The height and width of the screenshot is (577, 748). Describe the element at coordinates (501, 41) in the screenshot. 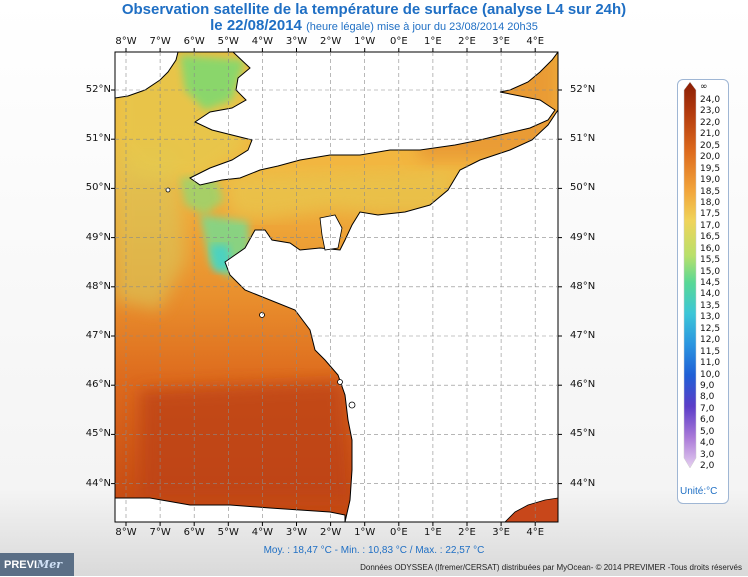

I see `lon-label-top: 3°E` at that location.